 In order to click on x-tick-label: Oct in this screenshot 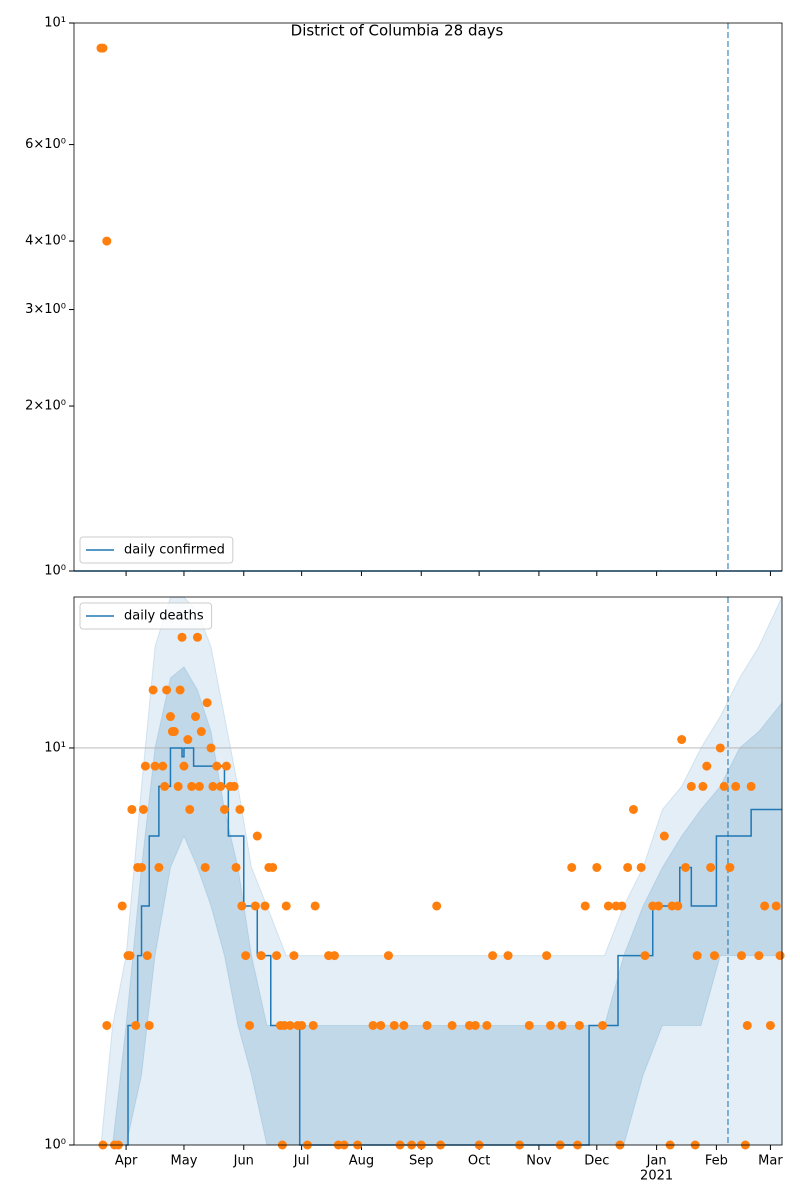, I will do `click(479, 1161)`.